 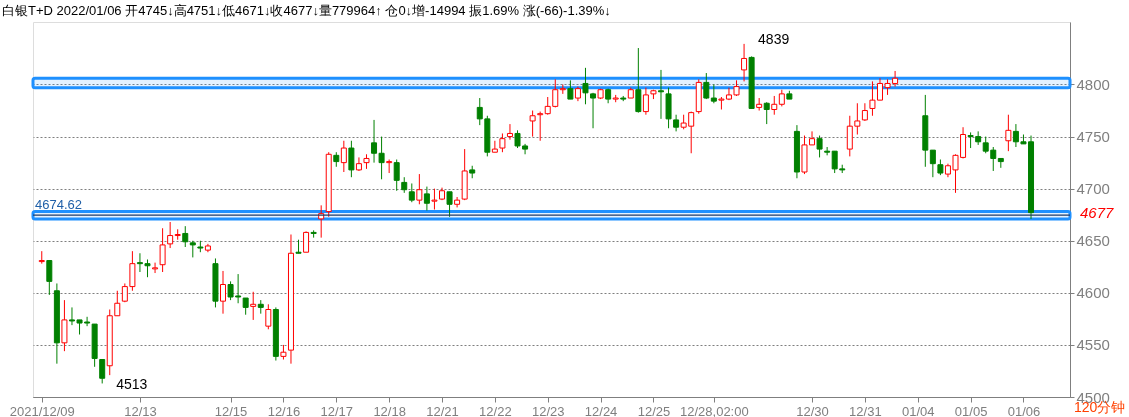 I want to click on x-tick-label: 12/30, so click(x=812, y=410).